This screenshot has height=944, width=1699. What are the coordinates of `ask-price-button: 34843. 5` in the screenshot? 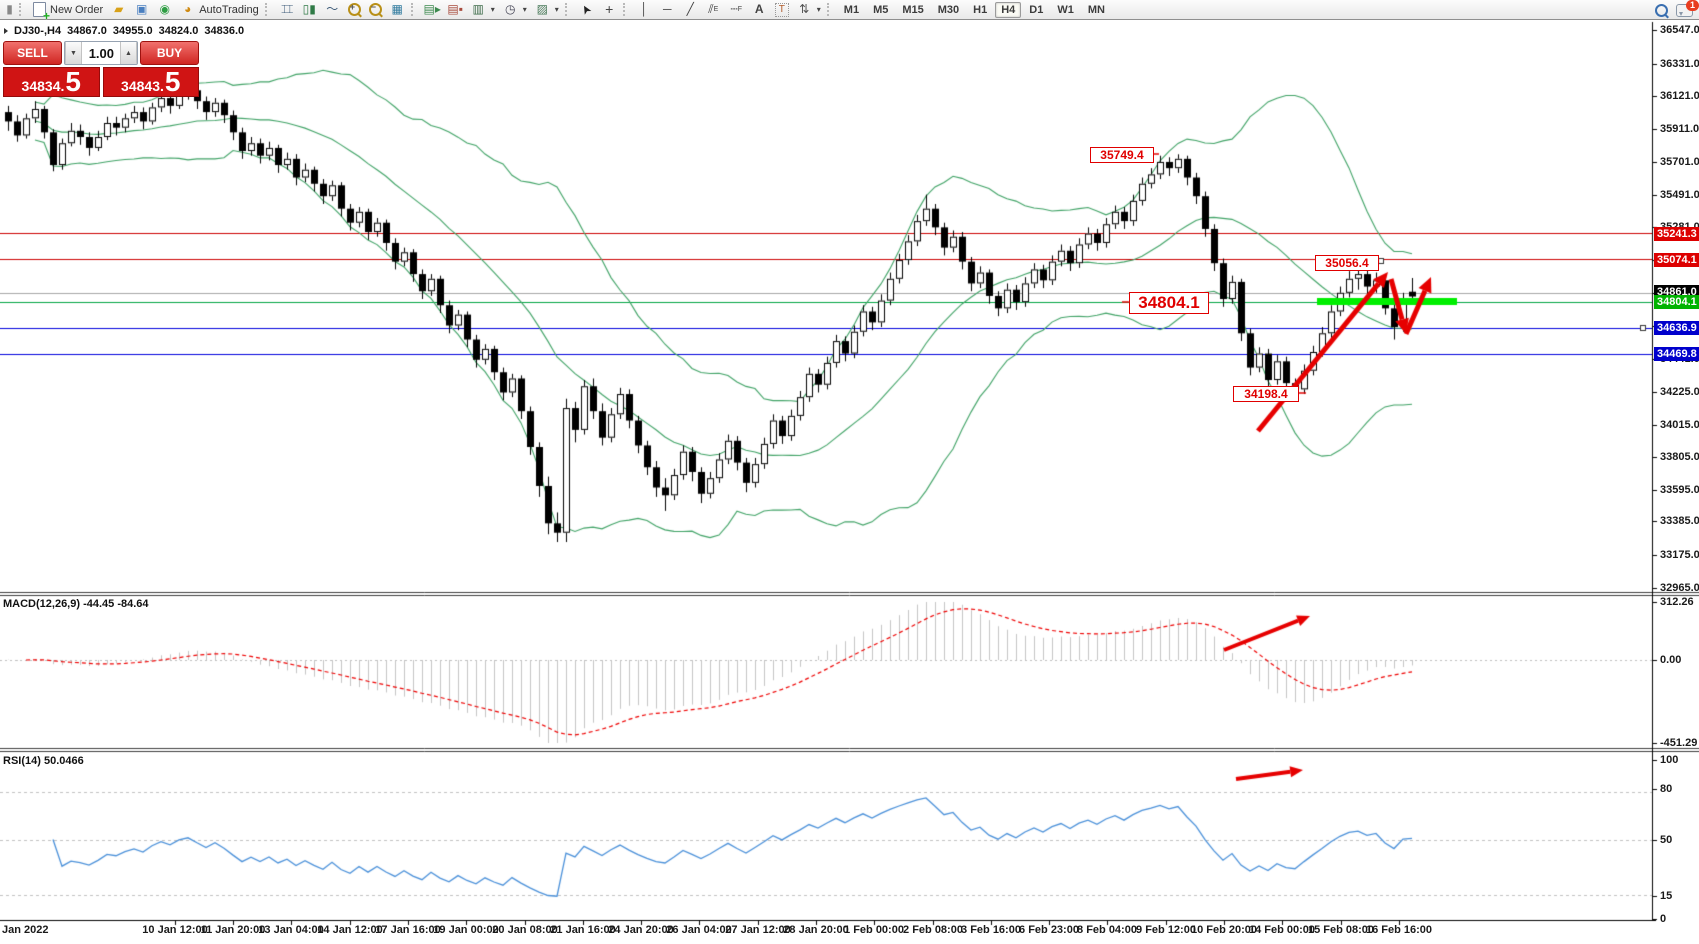 It's located at (150, 82).